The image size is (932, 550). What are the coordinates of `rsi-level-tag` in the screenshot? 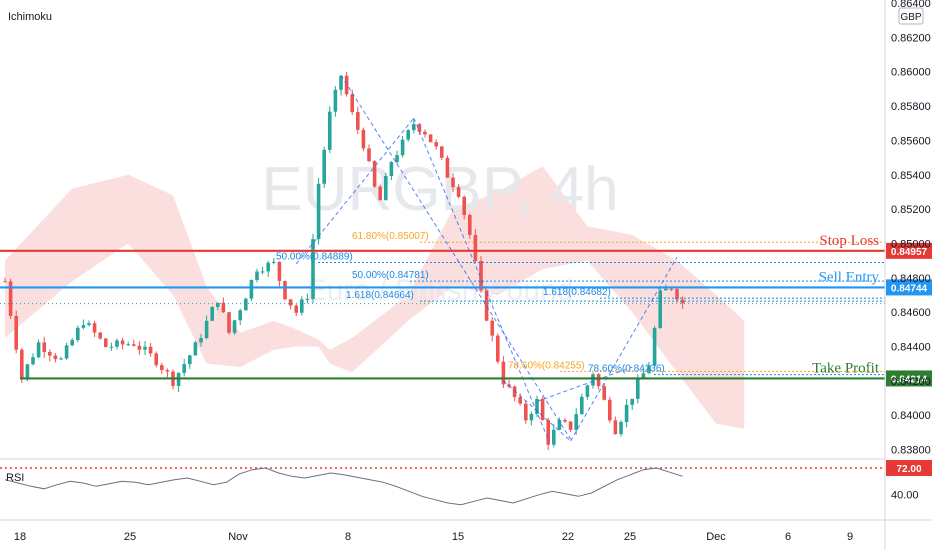 It's located at (909, 468).